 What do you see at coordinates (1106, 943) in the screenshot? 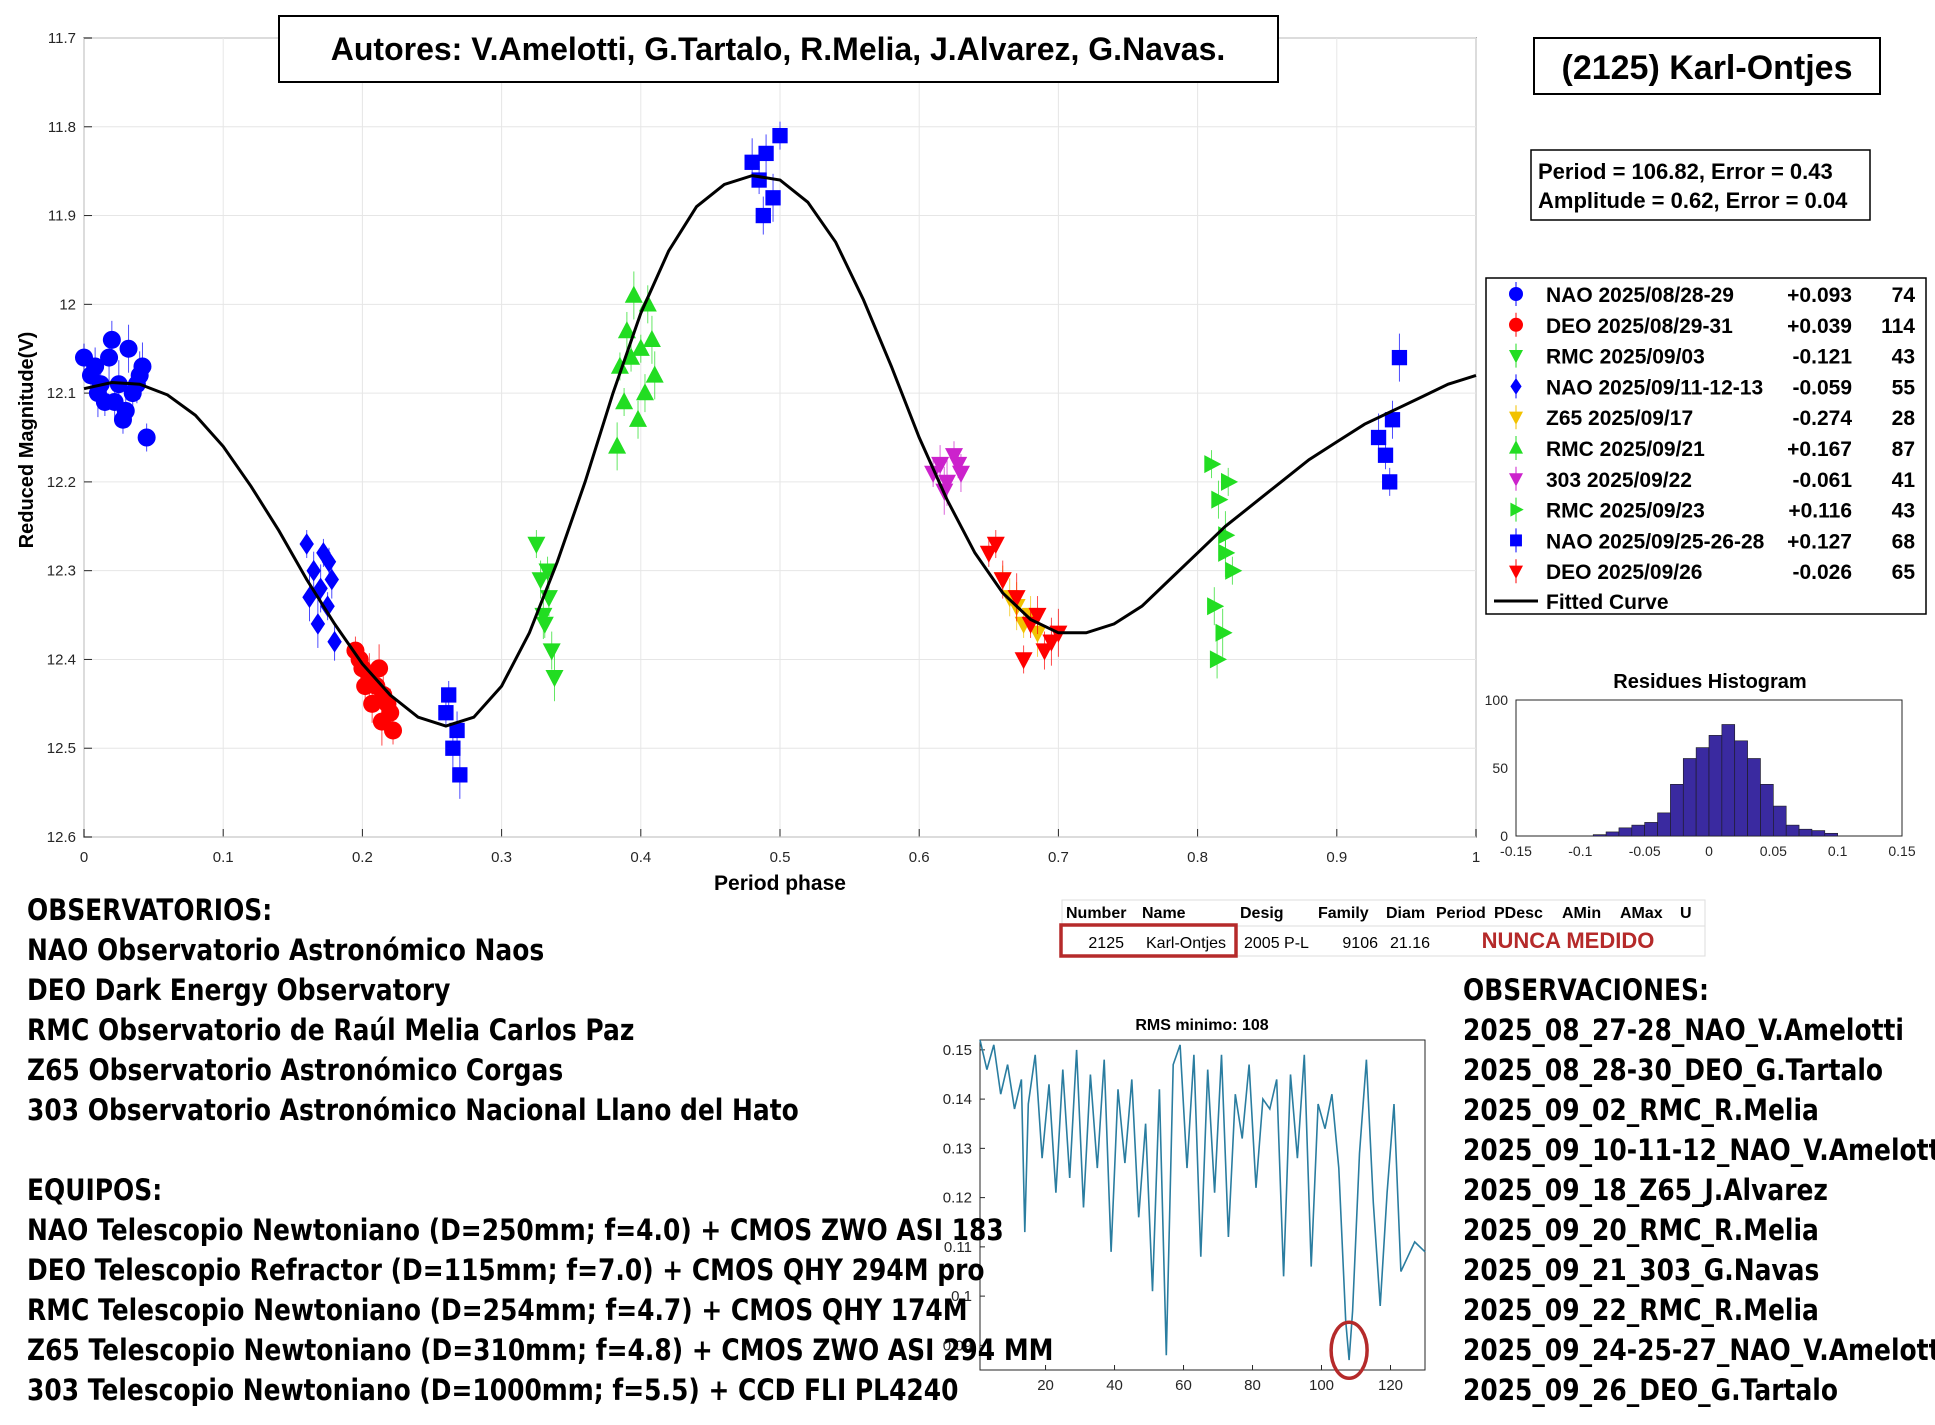
I see `table-cell: 2125` at bounding box center [1106, 943].